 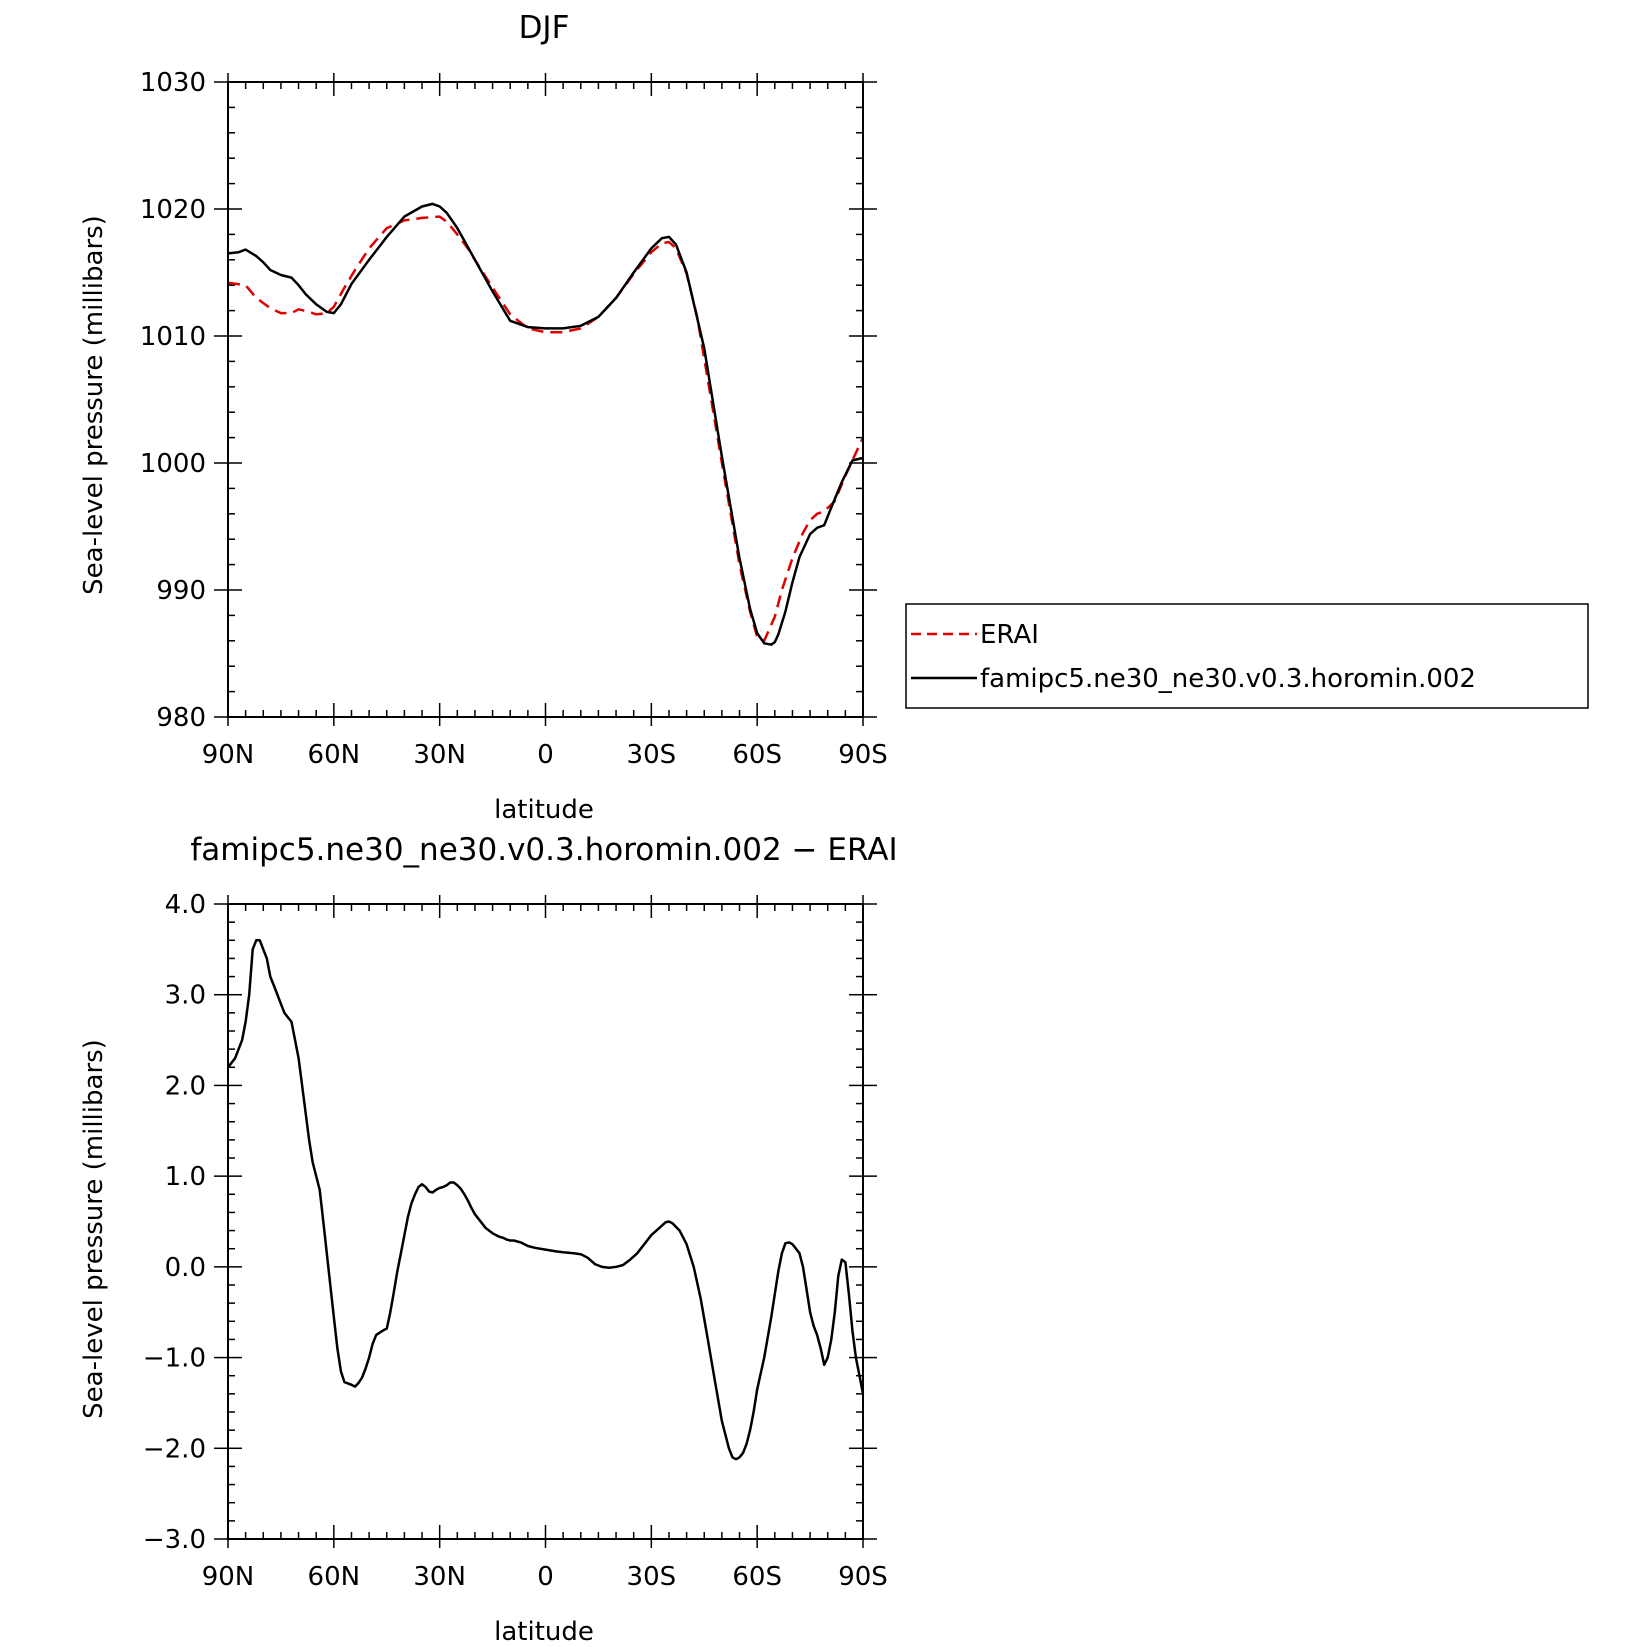 I want to click on y-tick-label: 1.0, so click(x=185, y=1177).